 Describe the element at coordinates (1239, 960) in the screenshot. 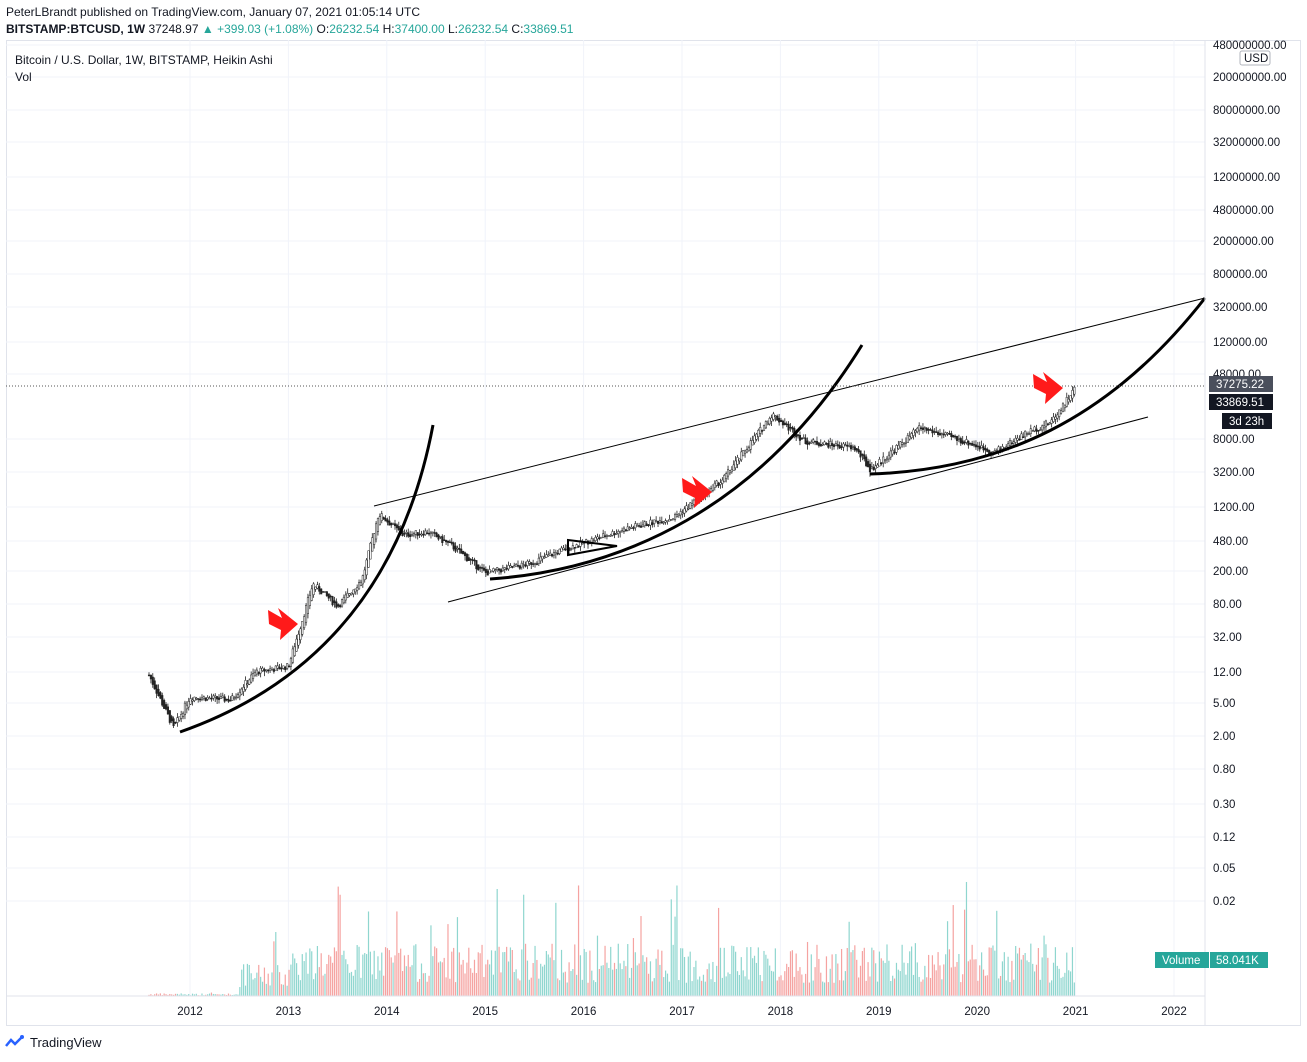

I see `volume-value-tag` at that location.